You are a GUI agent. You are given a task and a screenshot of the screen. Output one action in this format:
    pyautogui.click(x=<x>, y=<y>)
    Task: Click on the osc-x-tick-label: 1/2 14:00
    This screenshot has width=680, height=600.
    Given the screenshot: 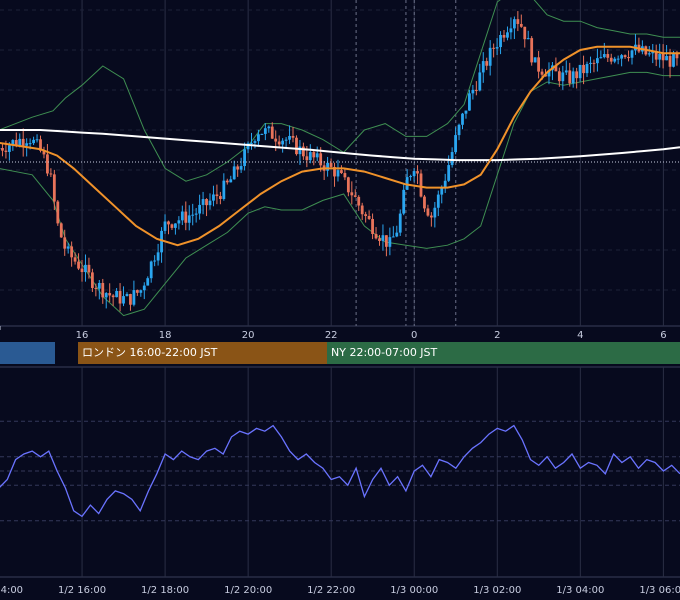 What is the action you would take?
    pyautogui.click(x=11, y=590)
    